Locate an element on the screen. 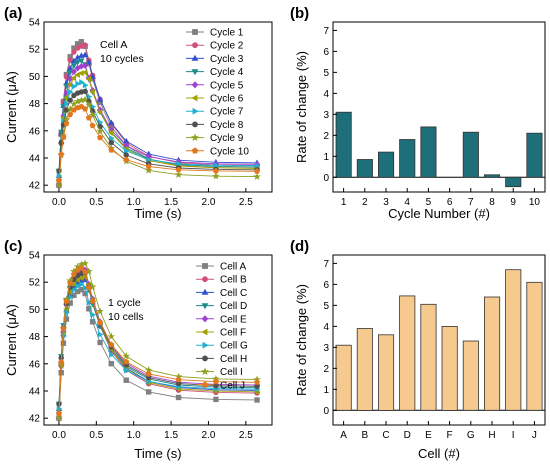  legend-entry: Cell B is located at coordinates (221, 280).